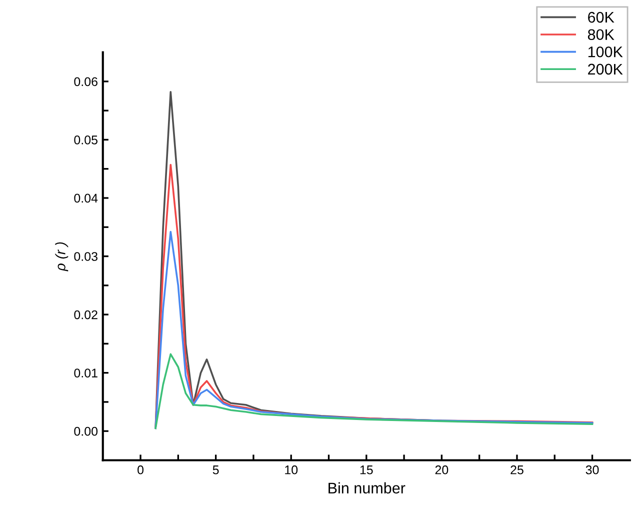  Describe the element at coordinates (141, 469) in the screenshot. I see `x-tick-label: 0` at that location.